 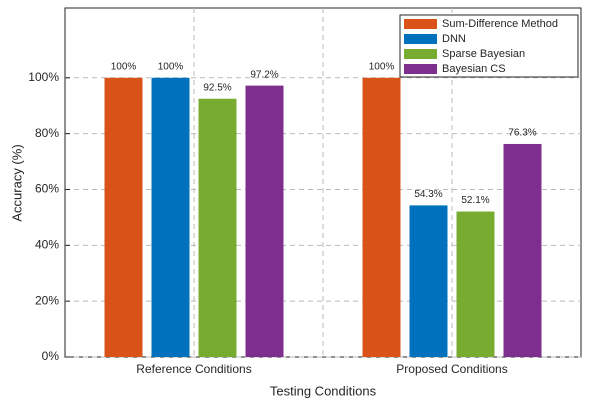 What do you see at coordinates (500, 24) in the screenshot?
I see `legend-label: Sum-Difference Method` at bounding box center [500, 24].